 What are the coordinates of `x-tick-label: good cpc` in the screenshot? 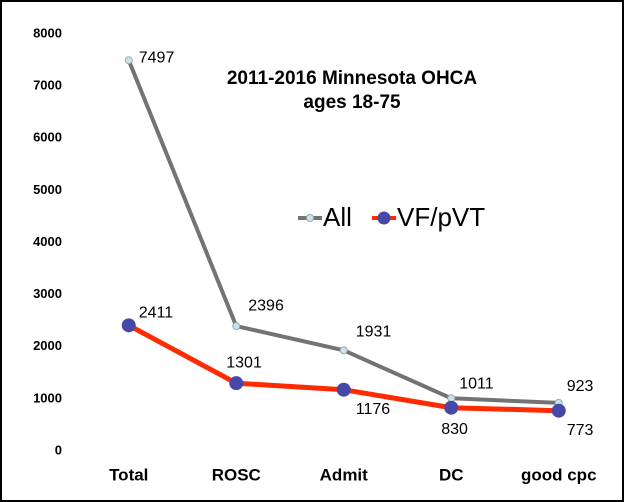 It's located at (559, 474).